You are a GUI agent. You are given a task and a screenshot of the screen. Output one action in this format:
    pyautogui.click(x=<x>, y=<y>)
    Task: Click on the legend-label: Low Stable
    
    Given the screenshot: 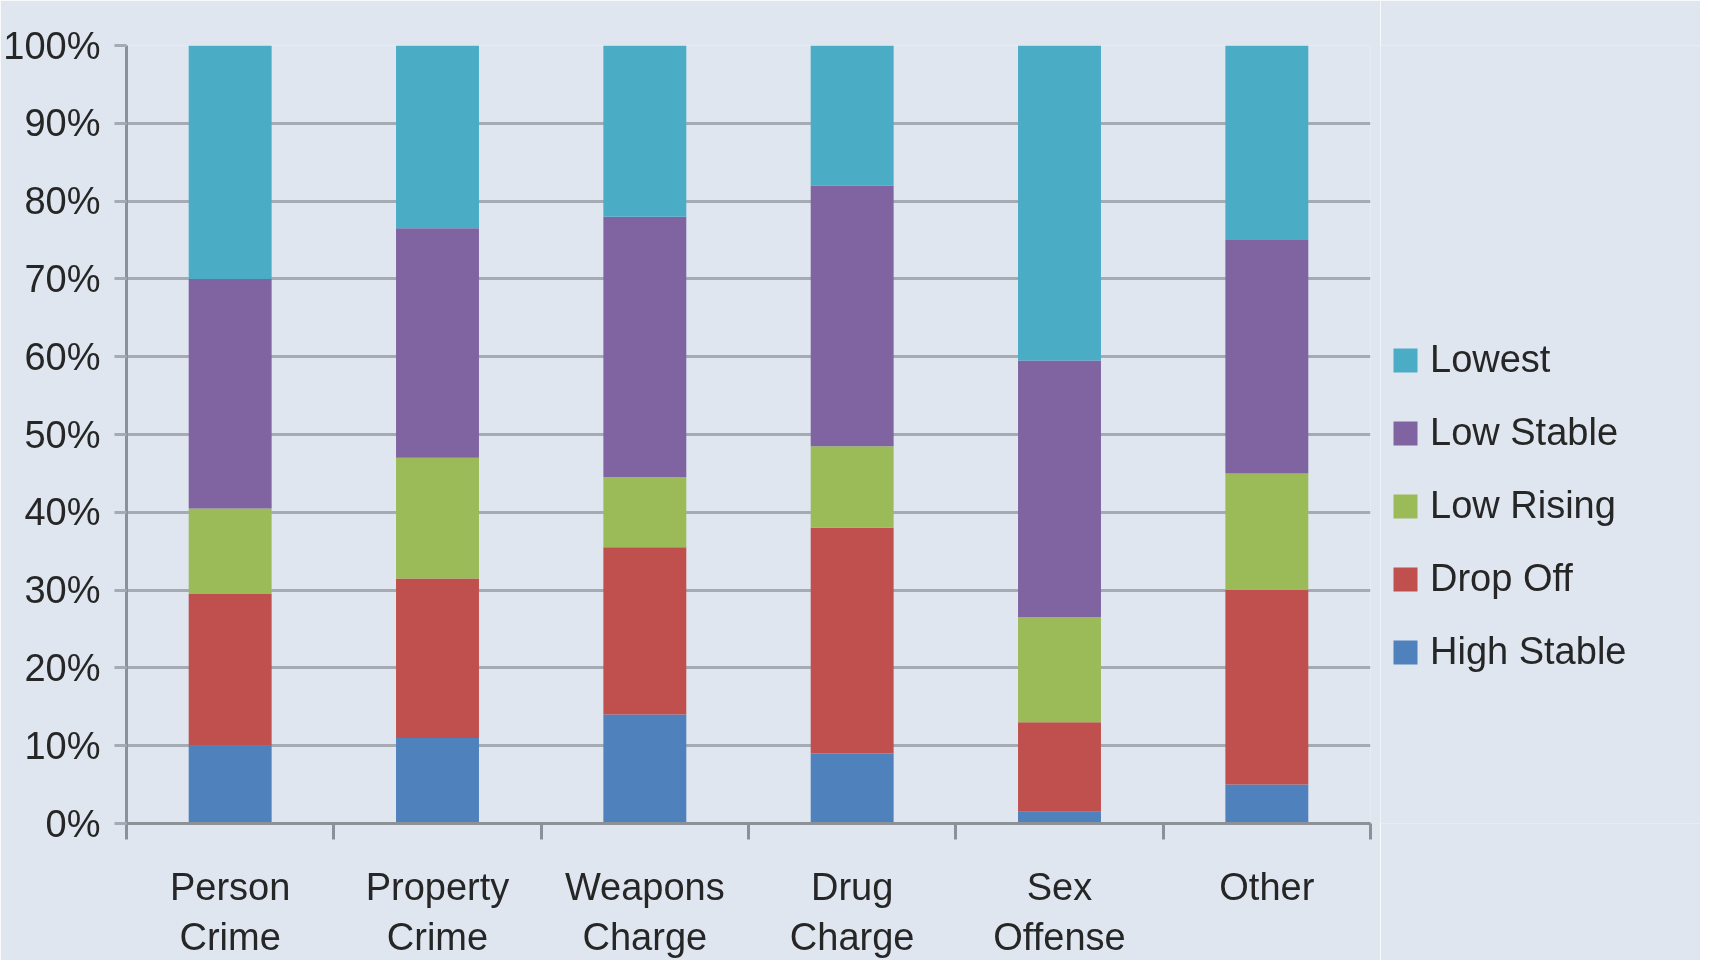 What is the action you would take?
    pyautogui.click(x=1524, y=432)
    